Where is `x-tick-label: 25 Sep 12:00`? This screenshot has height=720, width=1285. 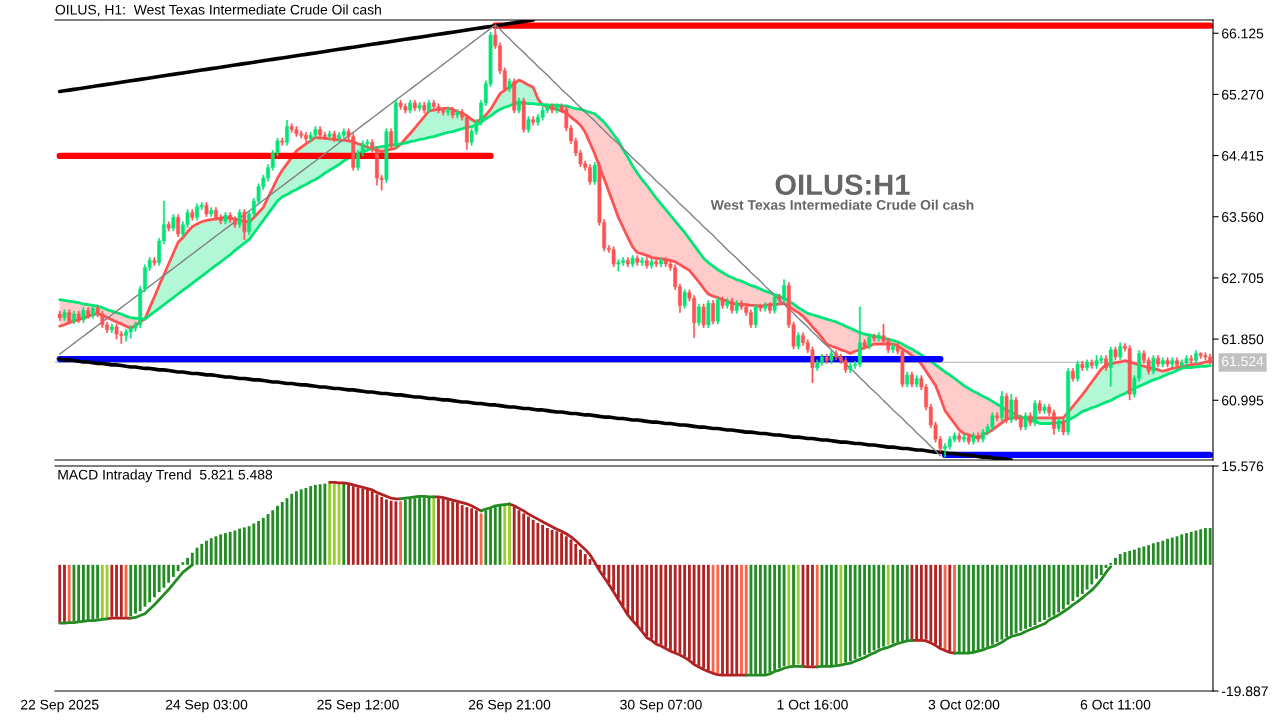 x-tick-label: 25 Sep 12:00 is located at coordinates (358, 706).